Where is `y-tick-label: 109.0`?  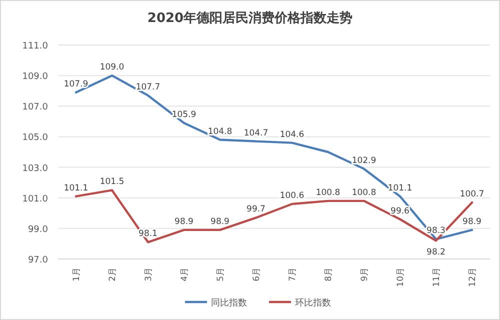
y-tick-label: 109.0 is located at coordinates (35, 77).